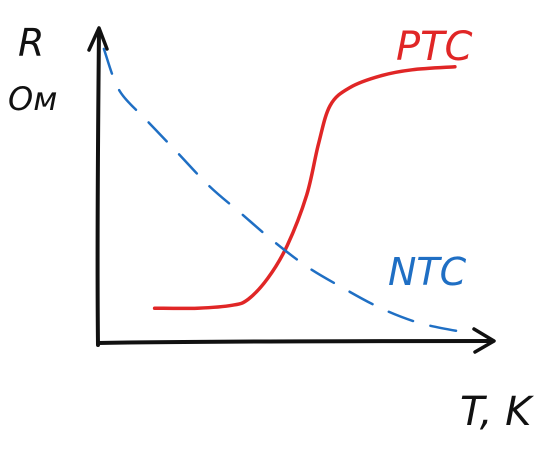  Describe the element at coordinates (98, 39) in the screenshot. I see `y-axis-arrow` at that location.